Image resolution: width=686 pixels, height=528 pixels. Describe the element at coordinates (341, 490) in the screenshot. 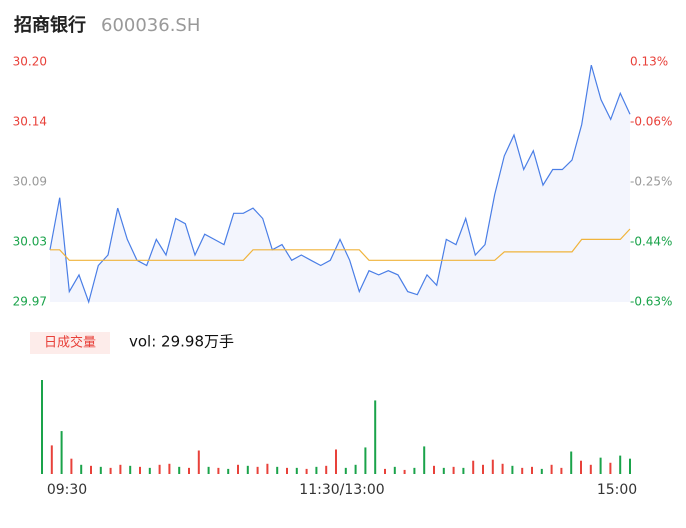

I see `x-tick-label: 11:30/13:00` at that location.